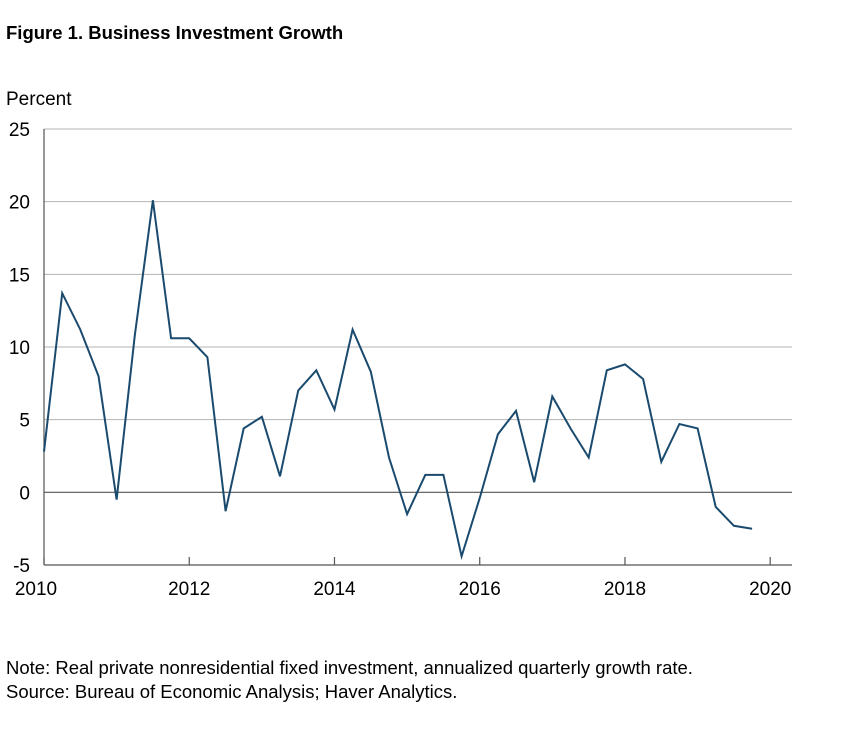  I want to click on y-tick-labels: -5 0 5 10 15 20 25, so click(19, 348).